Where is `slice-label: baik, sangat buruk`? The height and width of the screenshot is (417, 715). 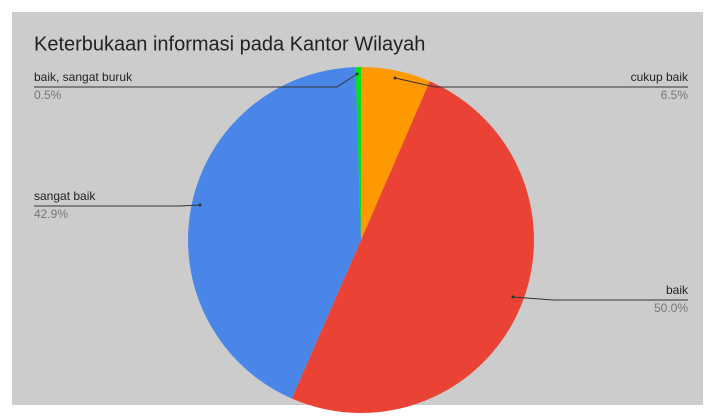
slice-label: baik, sangat buruk is located at coordinates (83, 77).